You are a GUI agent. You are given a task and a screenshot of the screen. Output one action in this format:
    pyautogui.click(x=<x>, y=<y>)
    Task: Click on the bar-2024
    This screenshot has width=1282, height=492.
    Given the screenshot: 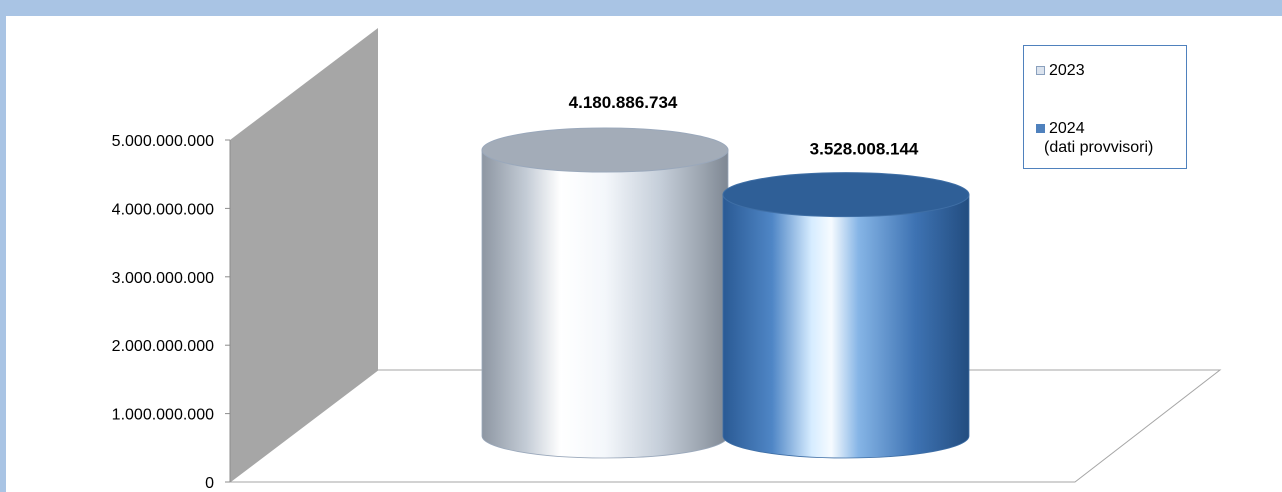 What is the action you would take?
    pyautogui.click(x=846, y=315)
    